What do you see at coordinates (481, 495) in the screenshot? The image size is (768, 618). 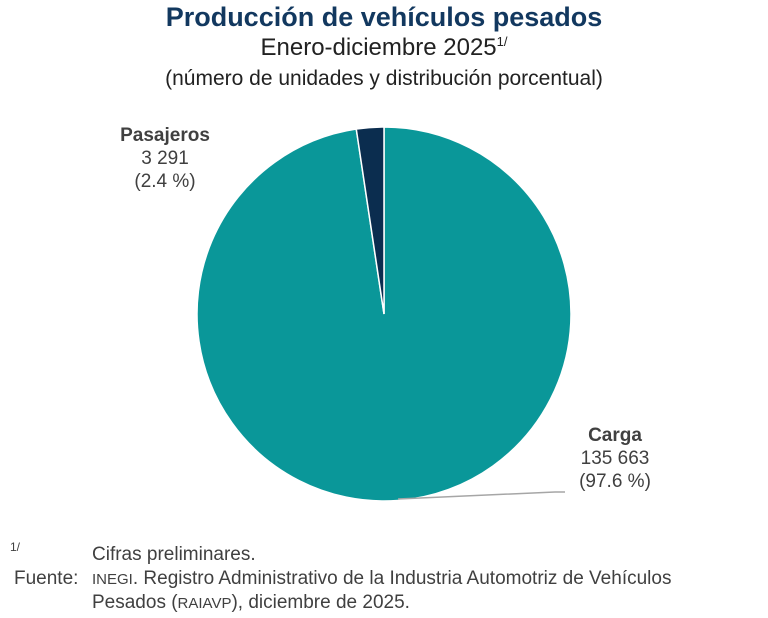 I see `leader-line-carga` at bounding box center [481, 495].